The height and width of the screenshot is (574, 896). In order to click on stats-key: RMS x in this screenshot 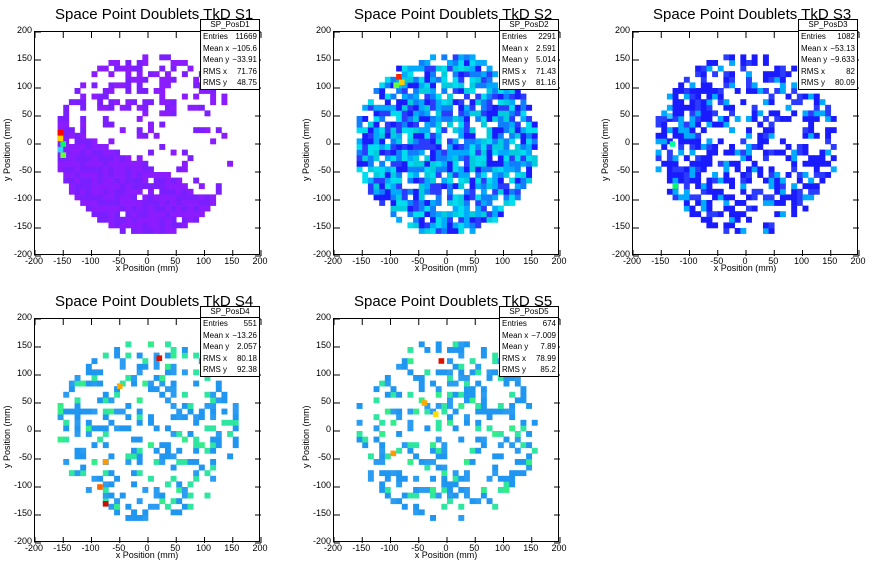, I will do `click(514, 358)`.